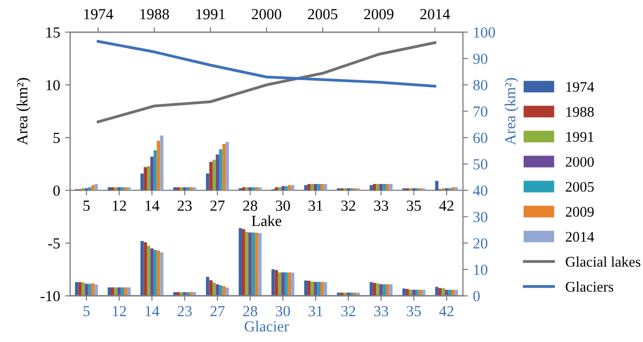  What do you see at coordinates (266, 326) in the screenshot?
I see `x-axis-title: Glacier` at bounding box center [266, 326].